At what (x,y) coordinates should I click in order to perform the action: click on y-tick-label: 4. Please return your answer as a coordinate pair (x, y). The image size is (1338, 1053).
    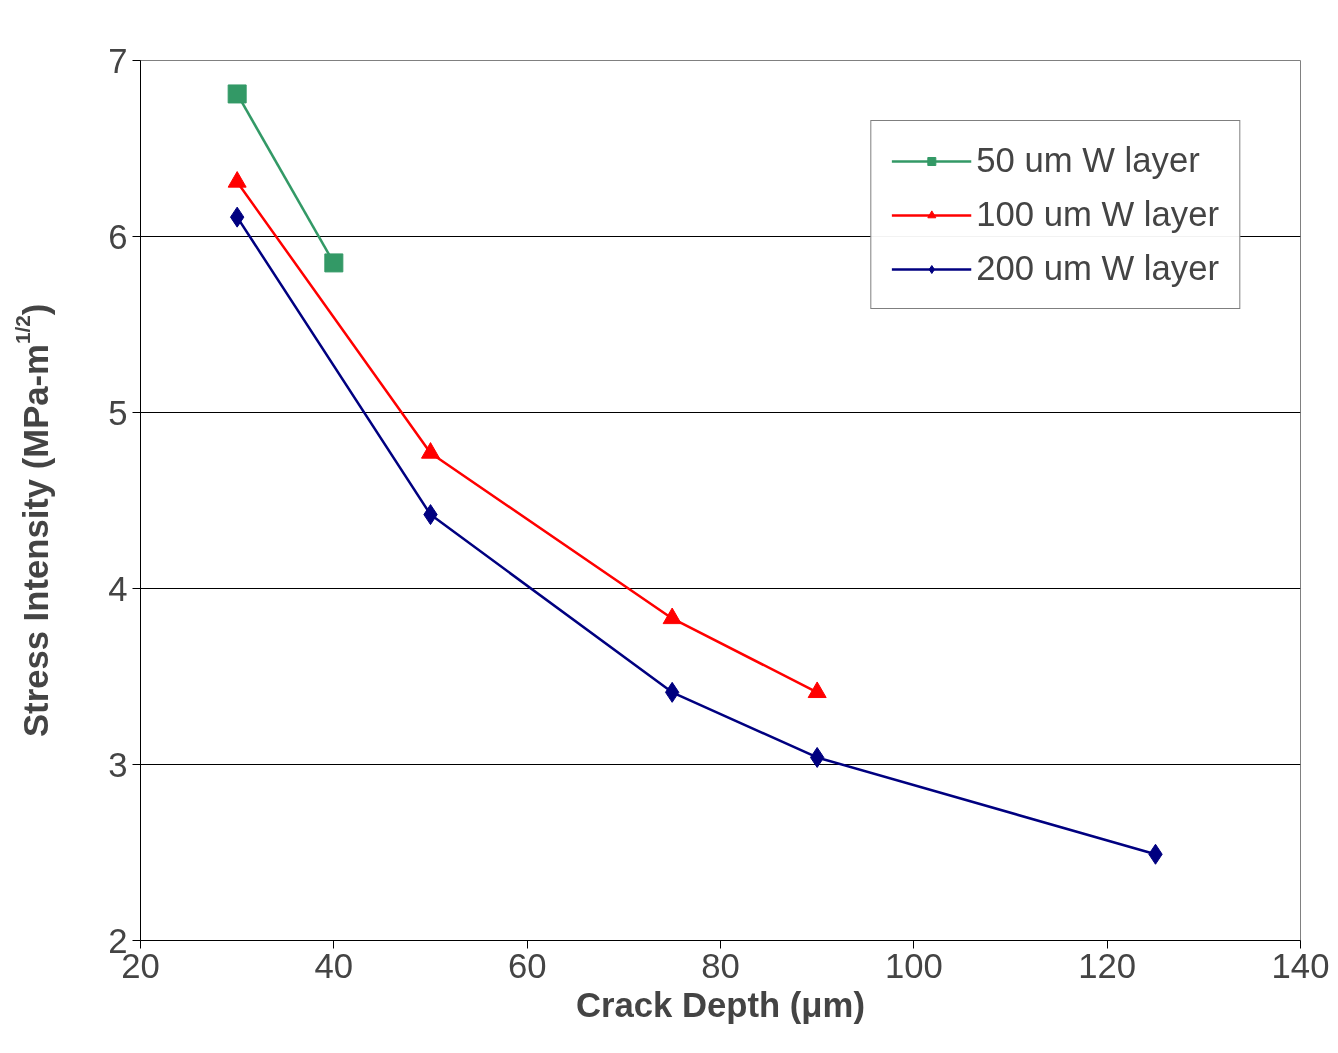
    Looking at the image, I should click on (118, 588).